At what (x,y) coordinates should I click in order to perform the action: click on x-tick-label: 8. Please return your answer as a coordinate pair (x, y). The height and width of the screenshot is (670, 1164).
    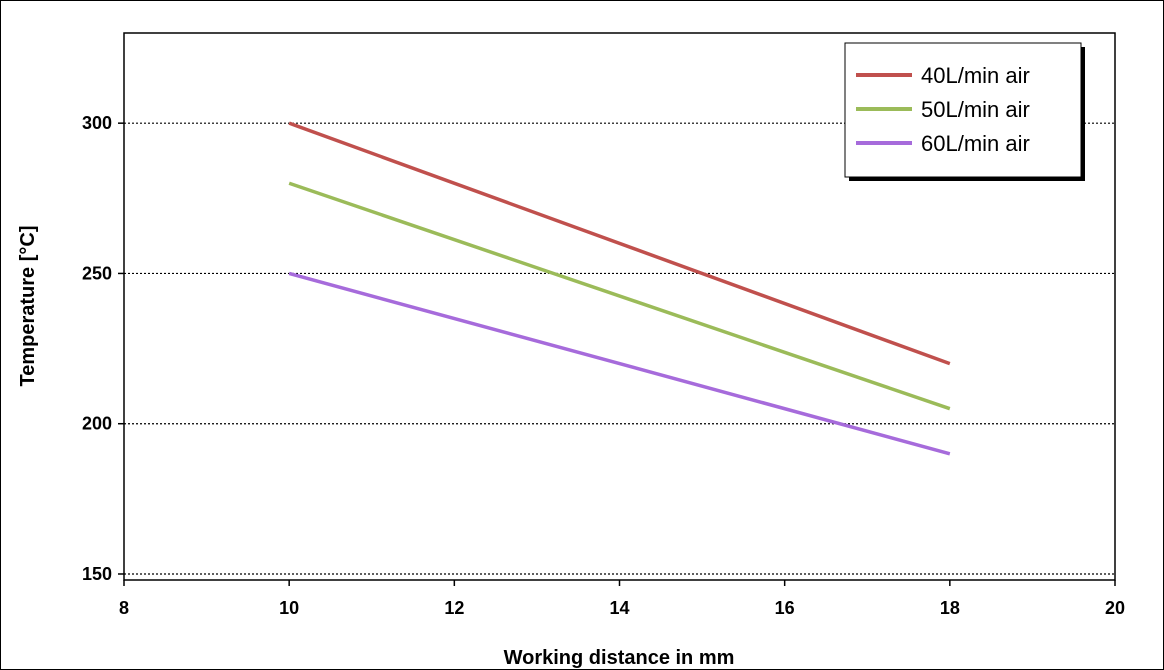
    Looking at the image, I should click on (124, 608).